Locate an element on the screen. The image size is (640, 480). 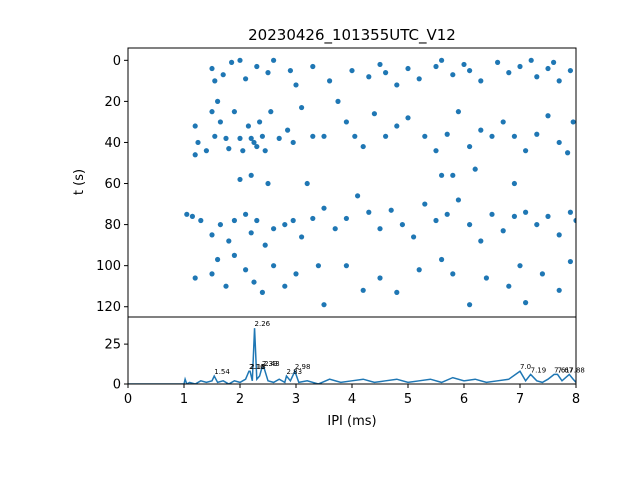
peak-label: 7.0 is located at coordinates (525, 367).